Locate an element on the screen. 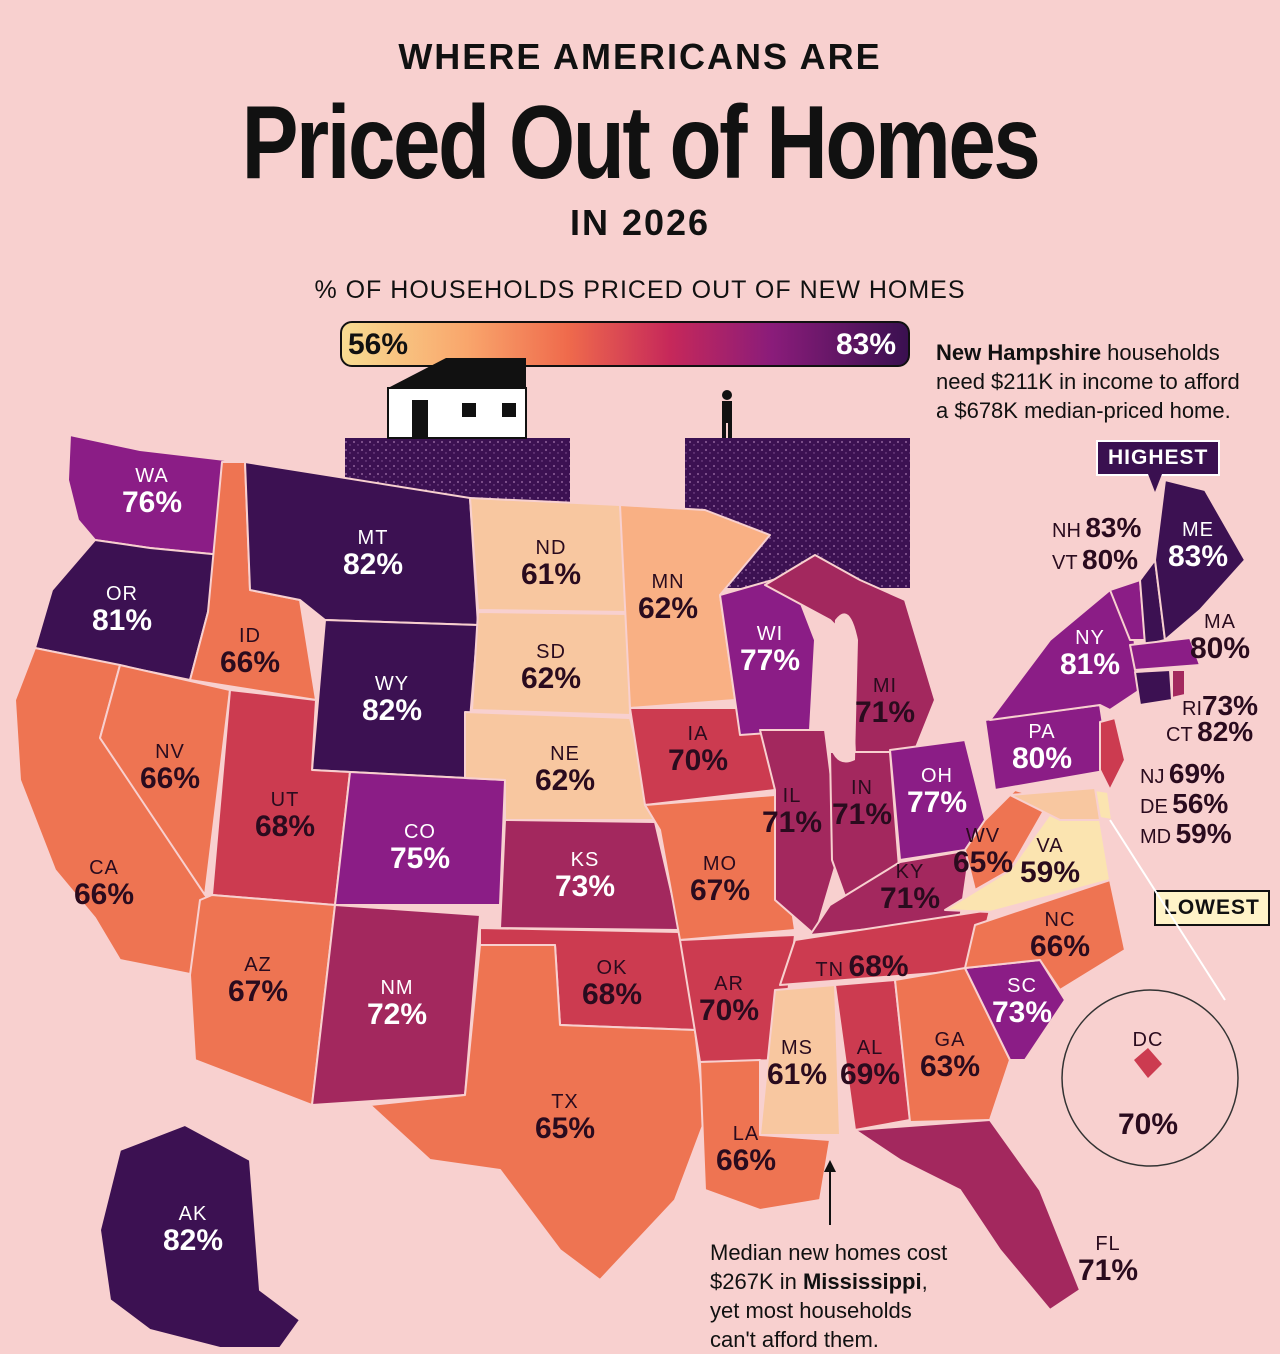 This screenshot has height=1354, width=1280. label-SD: SD 62% is located at coordinates (551, 668).